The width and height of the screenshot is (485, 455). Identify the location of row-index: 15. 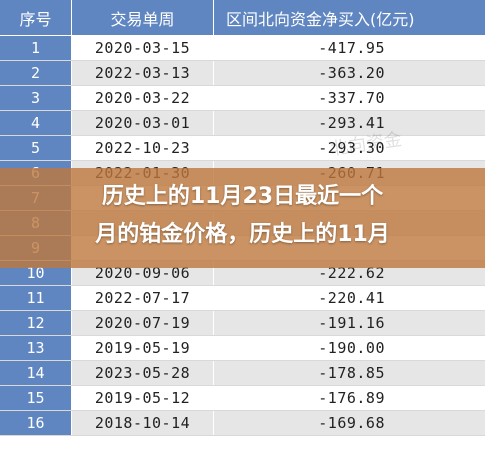
(36, 398).